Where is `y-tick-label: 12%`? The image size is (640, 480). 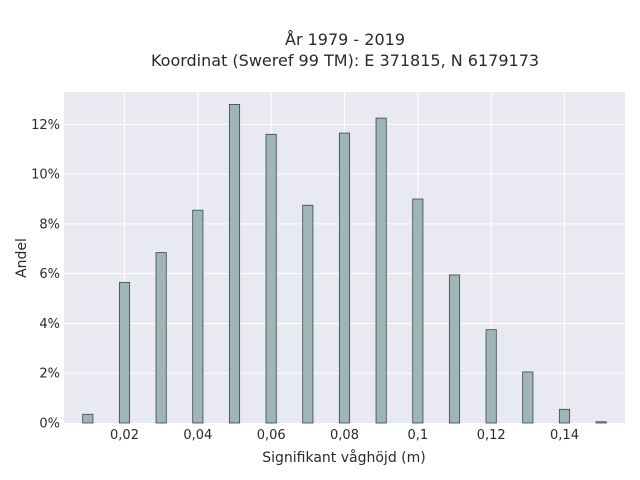 y-tick-label: 12% is located at coordinates (45, 125).